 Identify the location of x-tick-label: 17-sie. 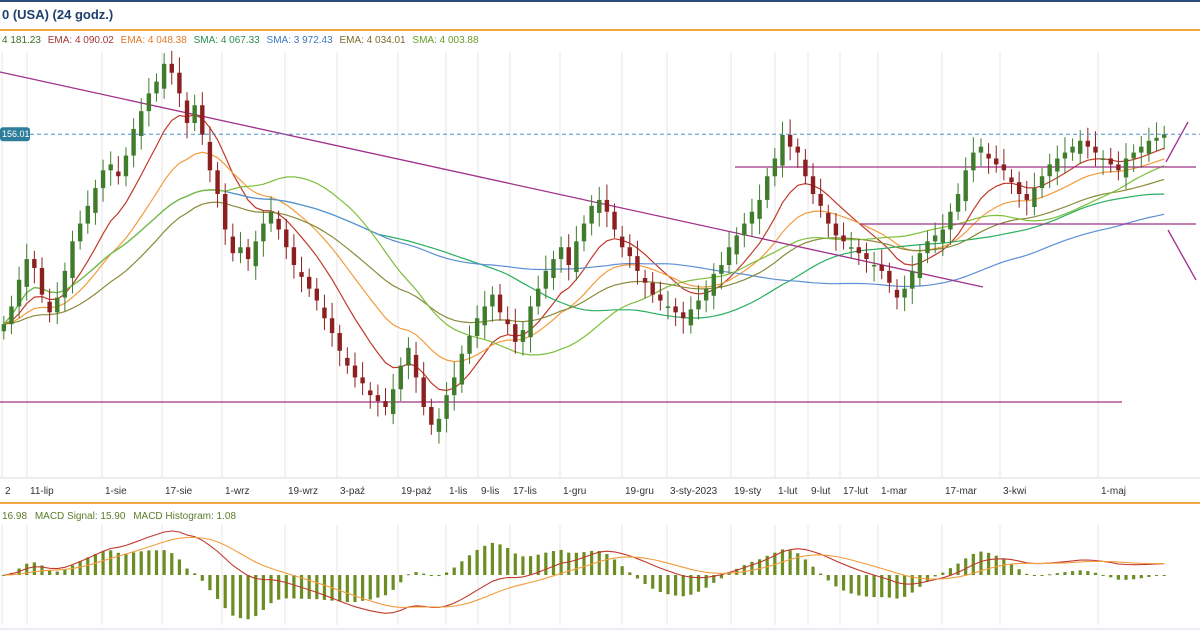
(179, 491).